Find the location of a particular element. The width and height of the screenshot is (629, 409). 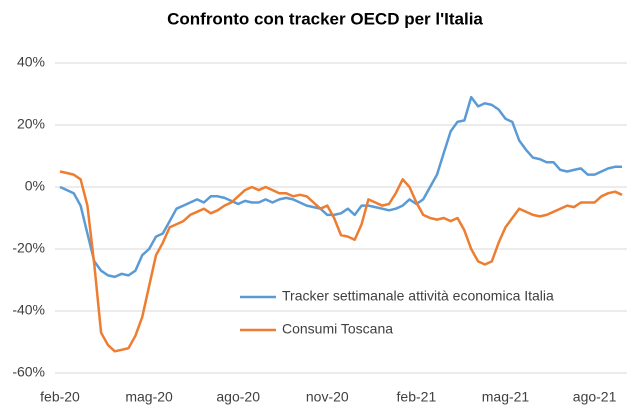

x-tick-label: mag-20 is located at coordinates (149, 397).